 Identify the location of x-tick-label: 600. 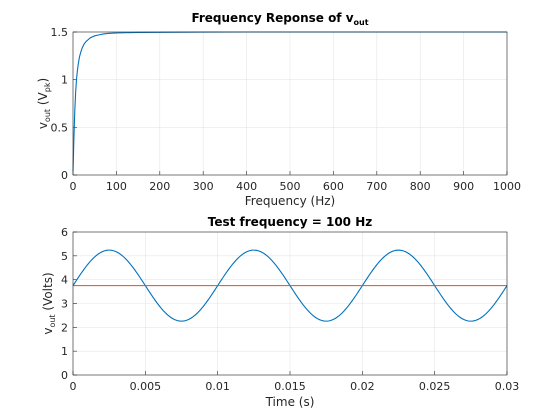
(333, 186).